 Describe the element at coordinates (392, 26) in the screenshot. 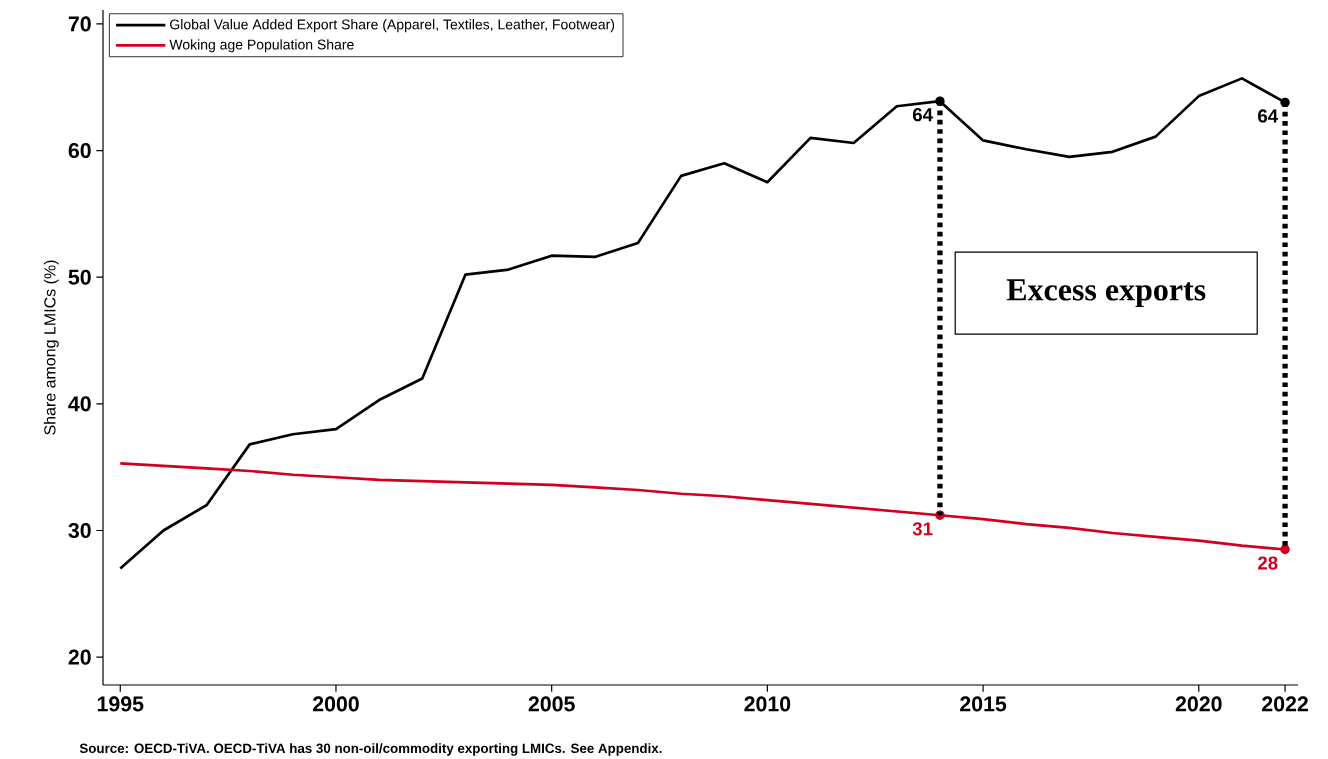

I see `legend-label: Global Value Added Export Share (Apparel, Textiles, Leather, Footwear)` at that location.